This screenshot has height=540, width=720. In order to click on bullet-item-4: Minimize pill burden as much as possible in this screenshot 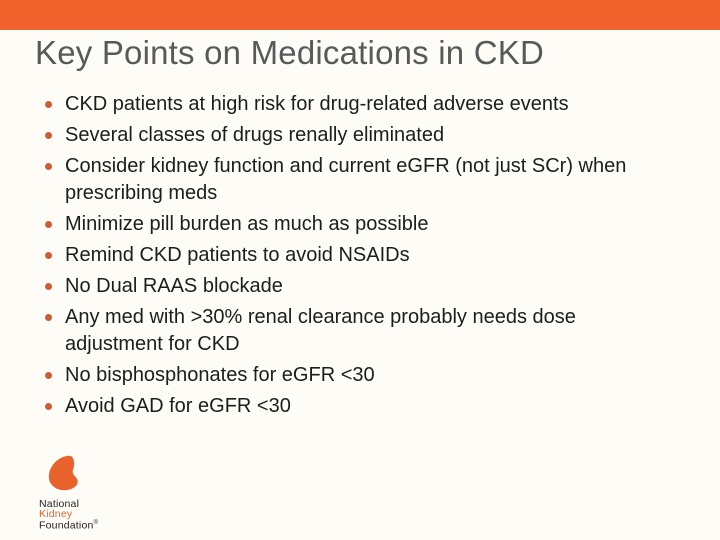, I will do `click(377, 224)`.